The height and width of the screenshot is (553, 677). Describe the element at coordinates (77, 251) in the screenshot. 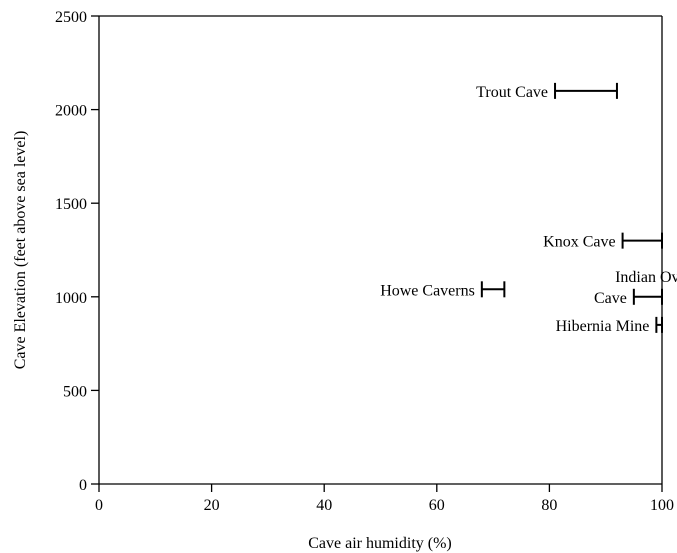

I see `y-ticks: 0 500 1000 1500 2000 2500` at that location.